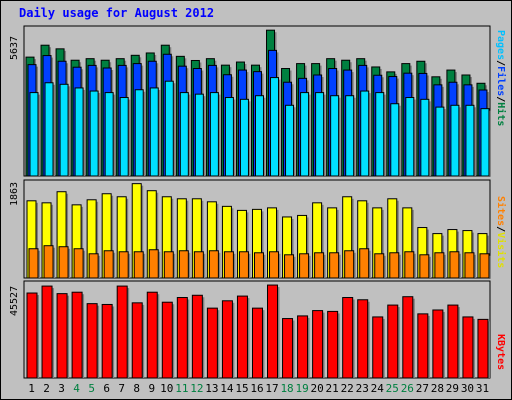 Image resolution: width=512 pixels, height=400 pixels. I want to click on x-label-day-5: 5, so click(91, 388).